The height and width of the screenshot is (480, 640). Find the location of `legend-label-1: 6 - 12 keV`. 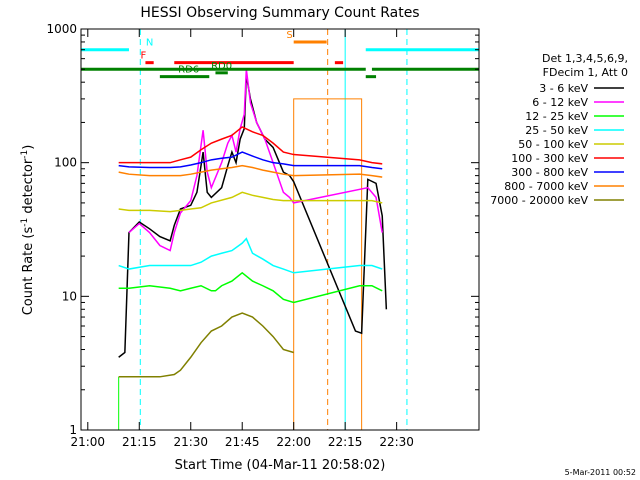

legend-label-1: 6 - 12 keV is located at coordinates (560, 102).